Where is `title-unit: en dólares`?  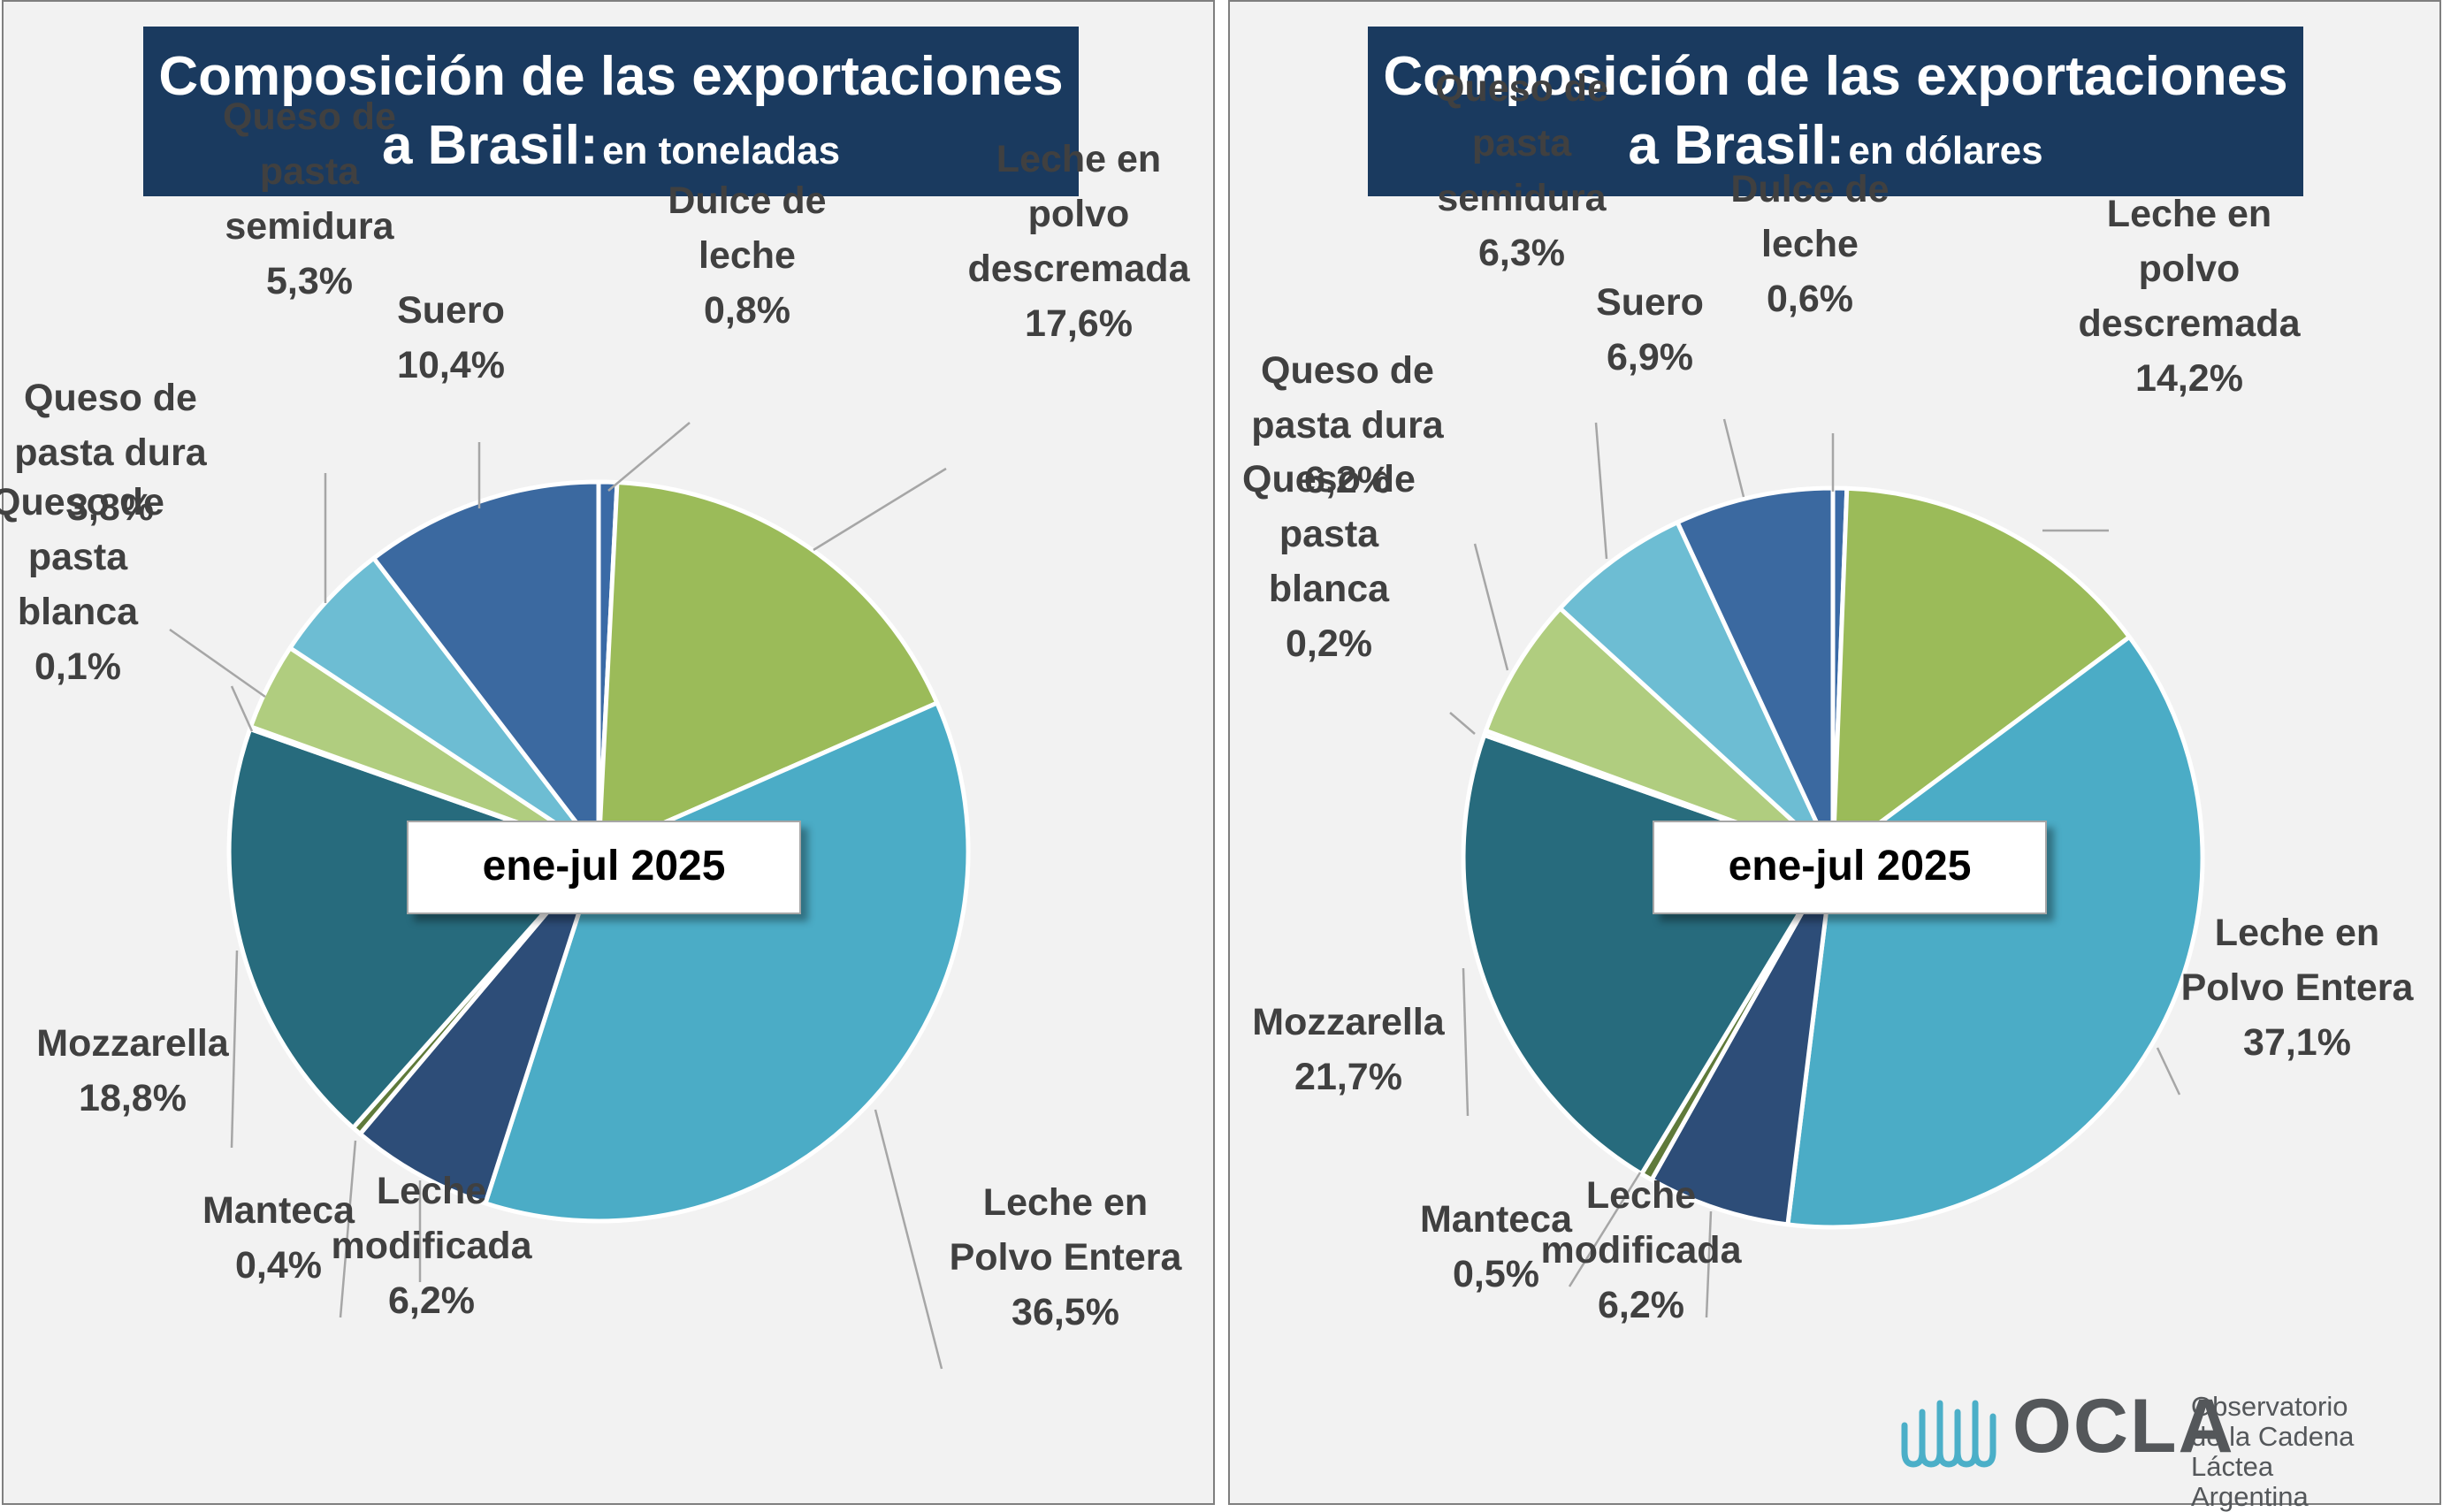
title-unit: en dólares is located at coordinates (1945, 150).